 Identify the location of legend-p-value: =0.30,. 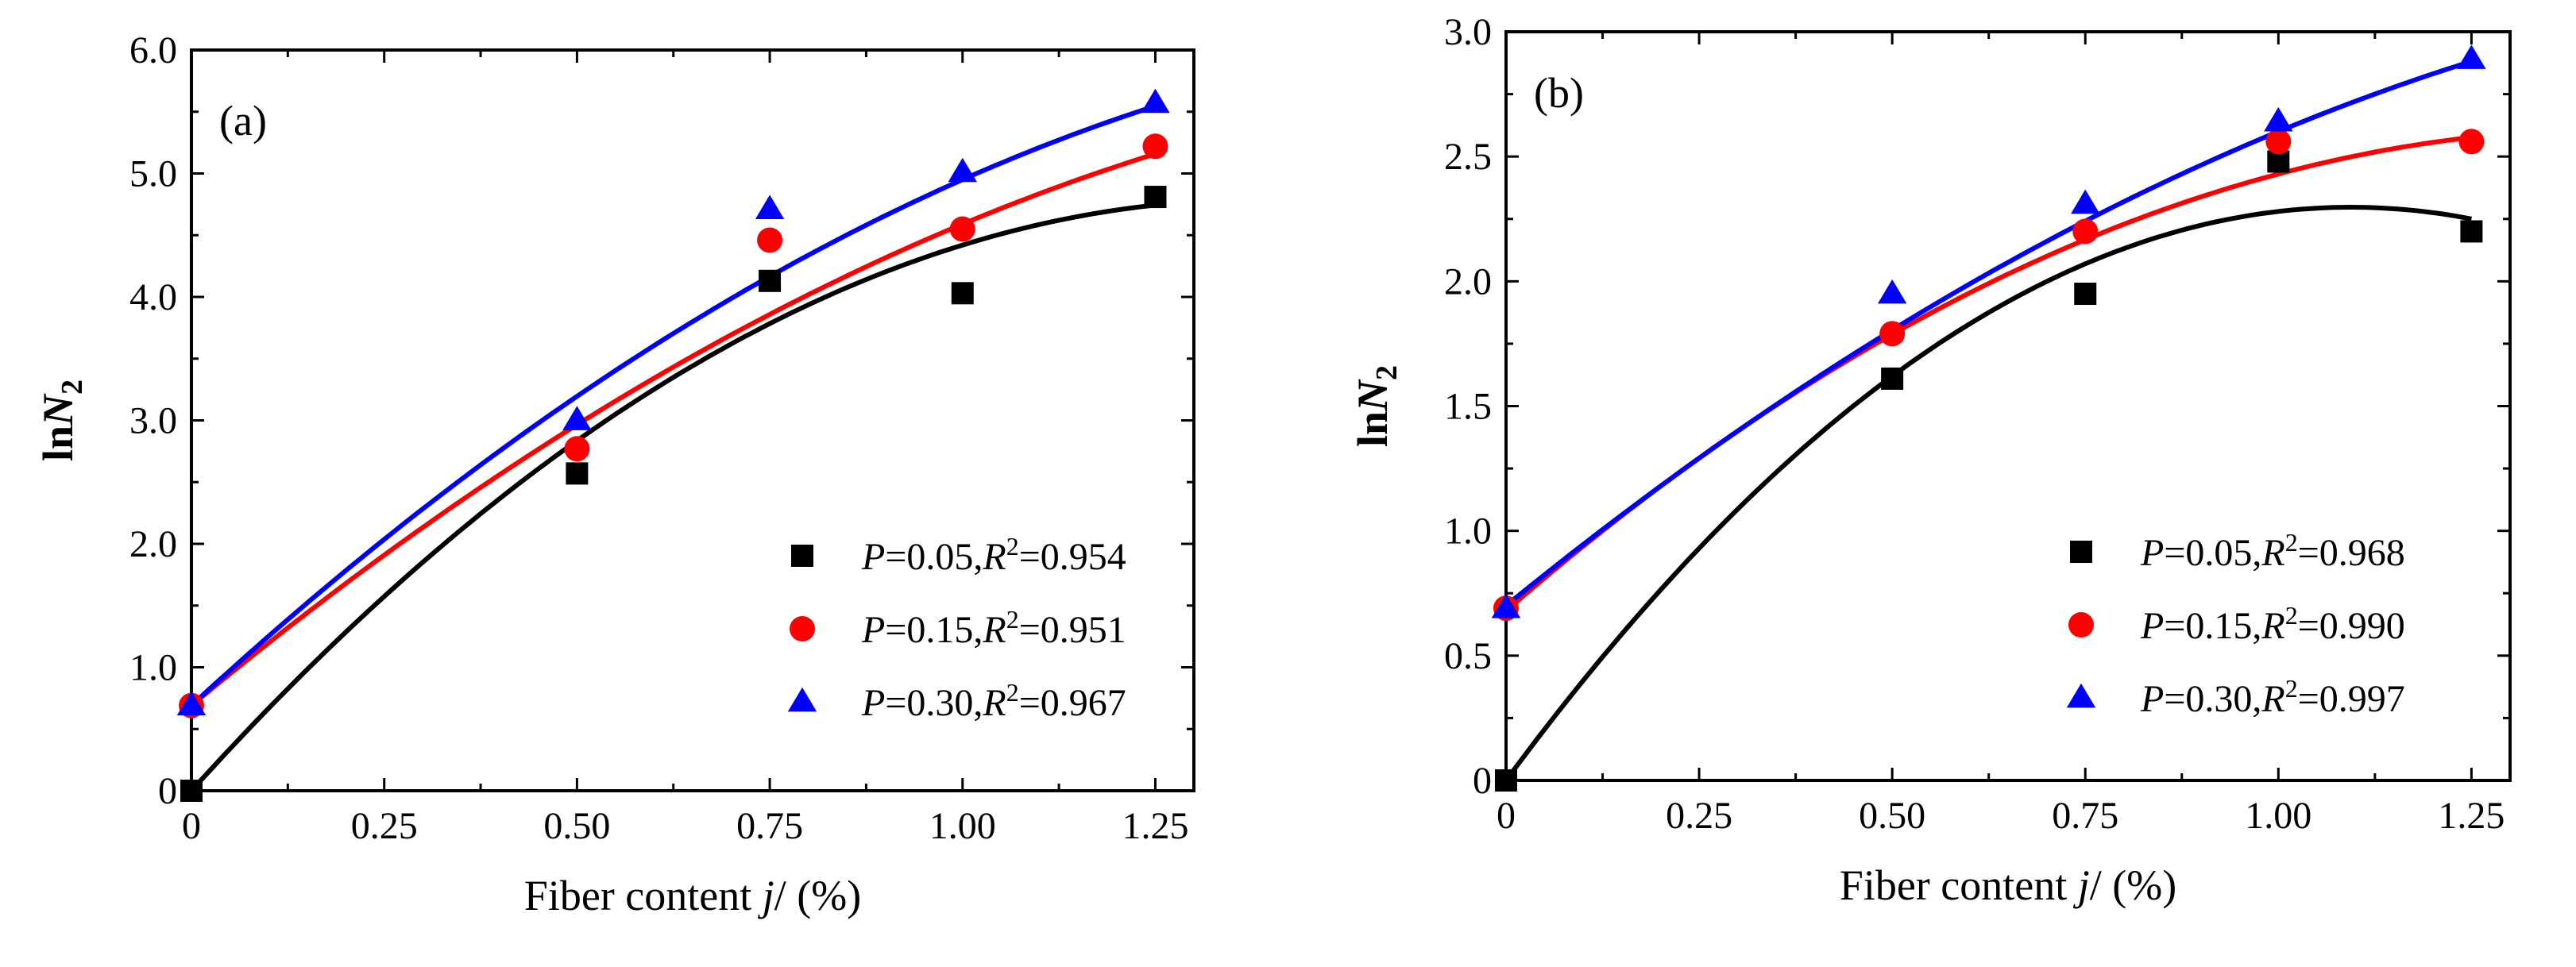
(934, 703).